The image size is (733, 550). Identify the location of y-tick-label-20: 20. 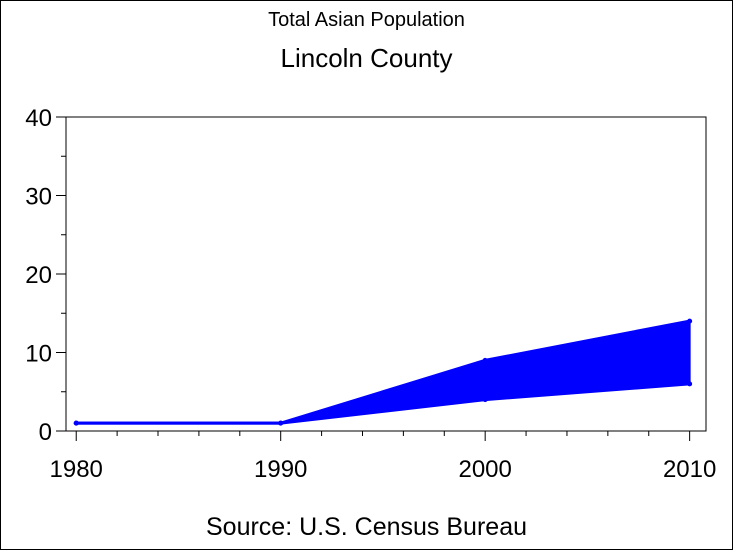
(38, 275).